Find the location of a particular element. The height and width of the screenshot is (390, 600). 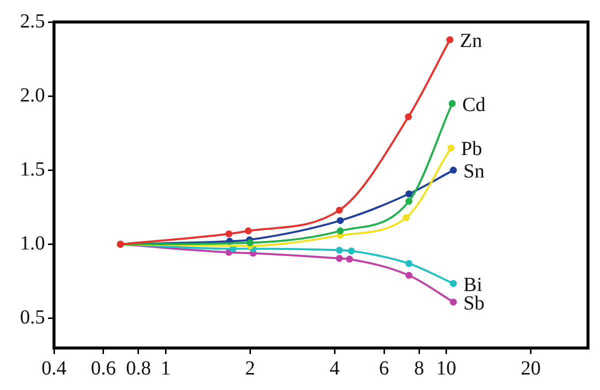

series-label: Pb is located at coordinates (471, 149).